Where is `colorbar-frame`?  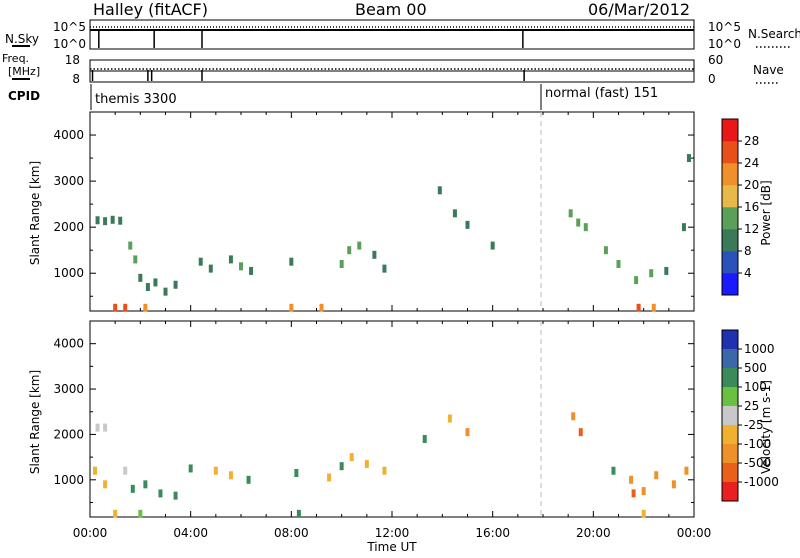
colorbar-frame is located at coordinates (730, 415).